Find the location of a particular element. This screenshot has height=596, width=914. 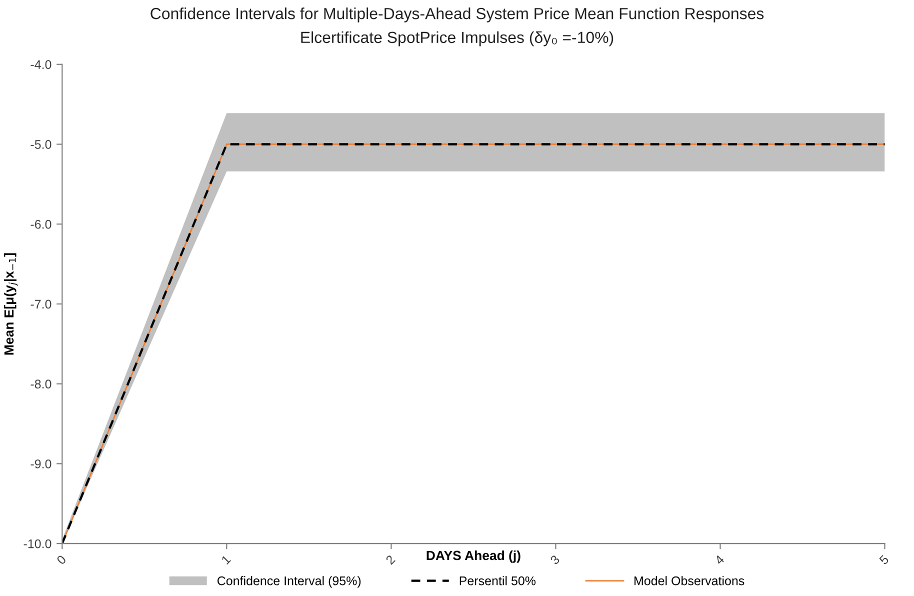

y-tick-label: -6.0 is located at coordinates (41, 224).